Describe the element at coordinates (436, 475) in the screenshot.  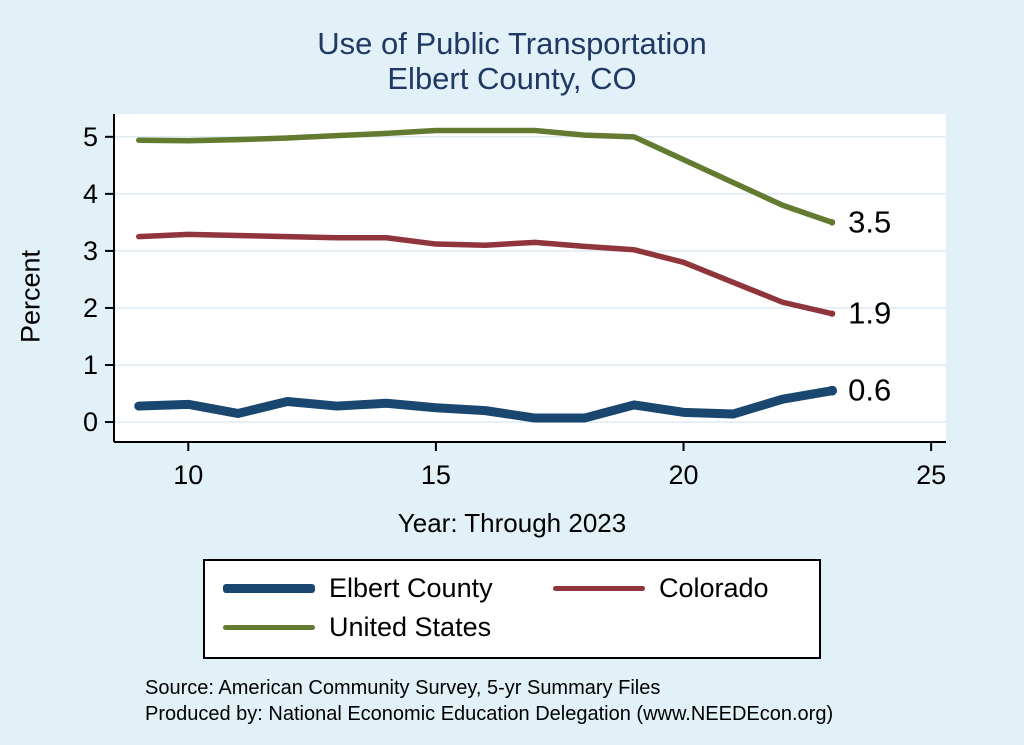
I see `x-tick-label: 15` at that location.